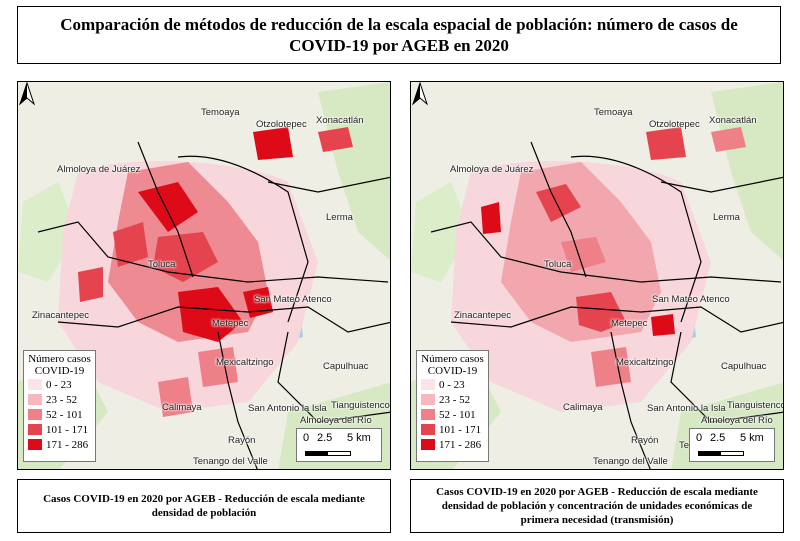  Describe the element at coordinates (732, 453) in the screenshot. I see `scale-segment-light` at that location.